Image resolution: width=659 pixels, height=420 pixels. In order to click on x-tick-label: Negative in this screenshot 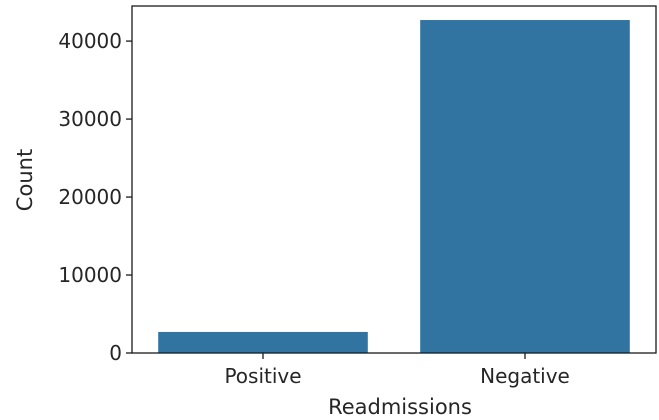, I will do `click(525, 376)`.